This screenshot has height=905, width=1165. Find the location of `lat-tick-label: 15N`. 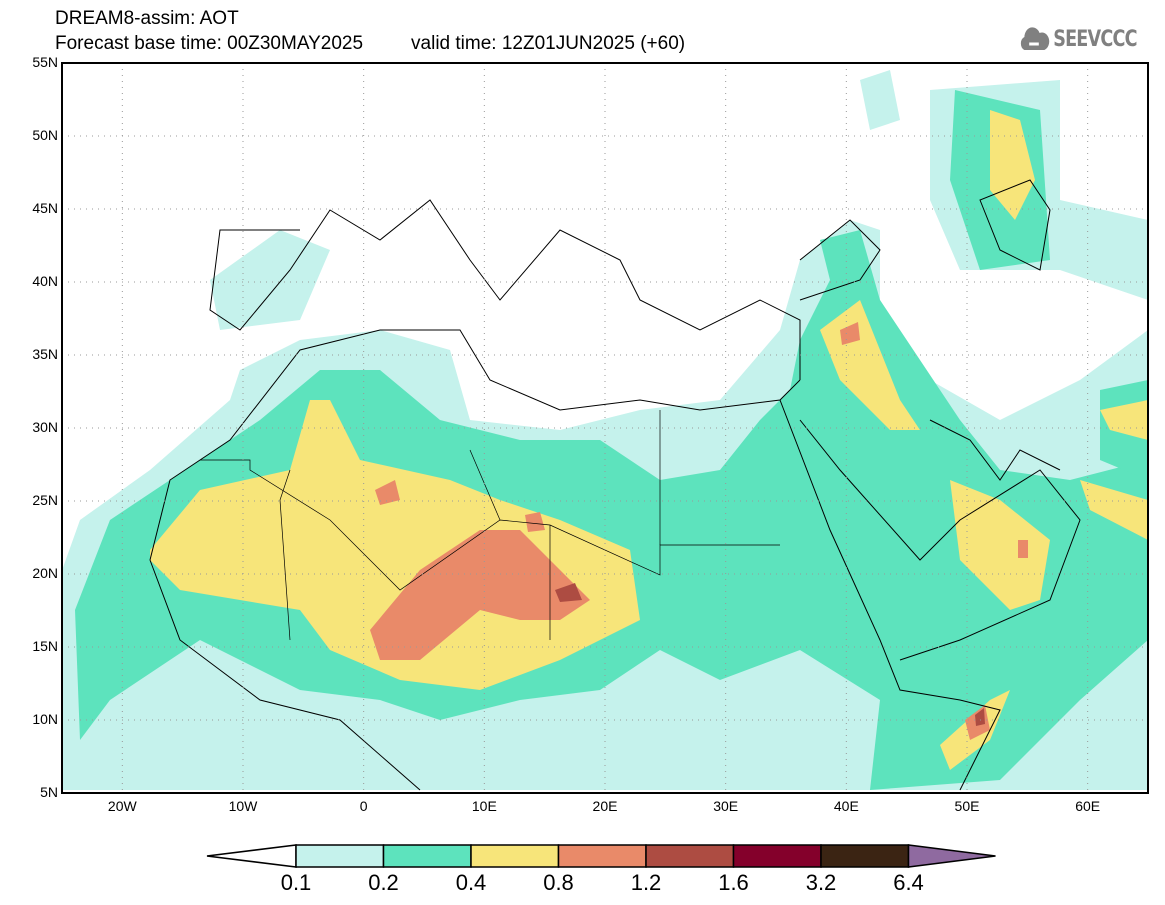

lat-tick-label: 15N is located at coordinates (45, 646).